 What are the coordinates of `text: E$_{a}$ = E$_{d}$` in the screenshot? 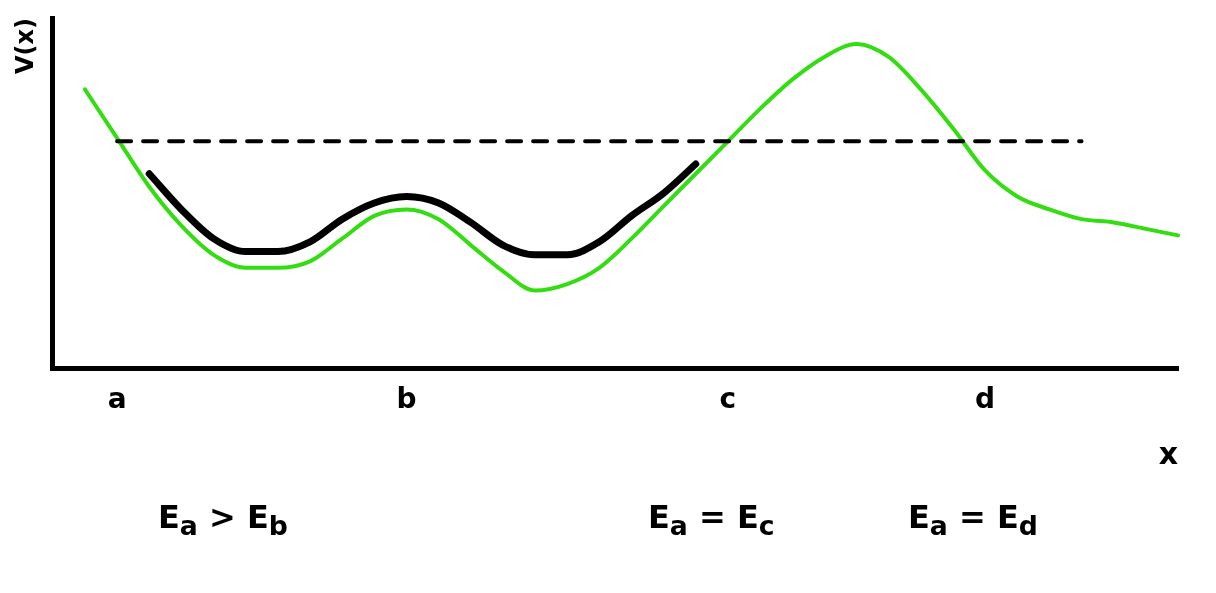 It's located at (973, 520).